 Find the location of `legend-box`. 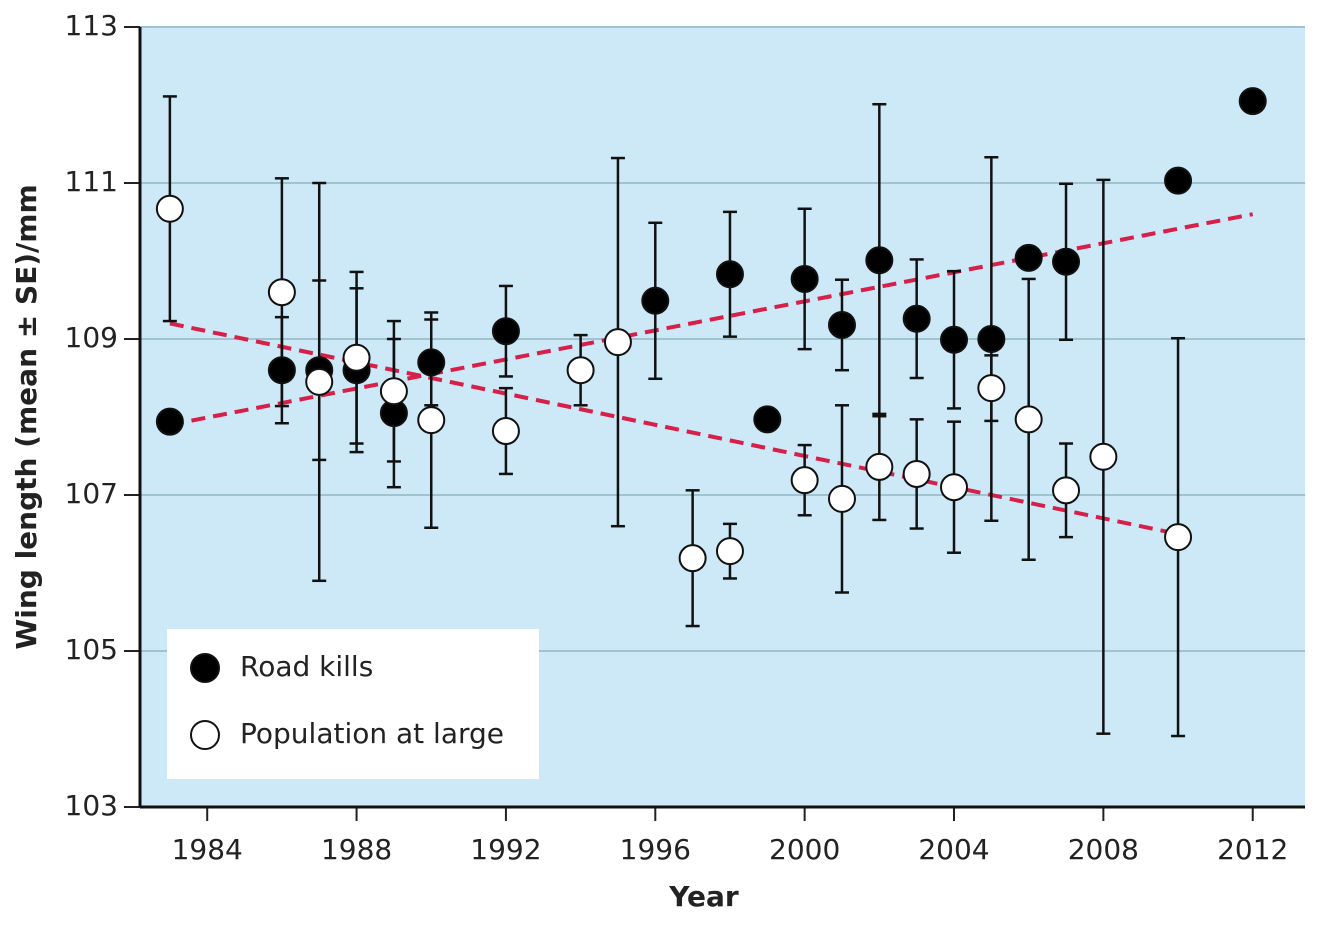

legend-box is located at coordinates (353, 704).